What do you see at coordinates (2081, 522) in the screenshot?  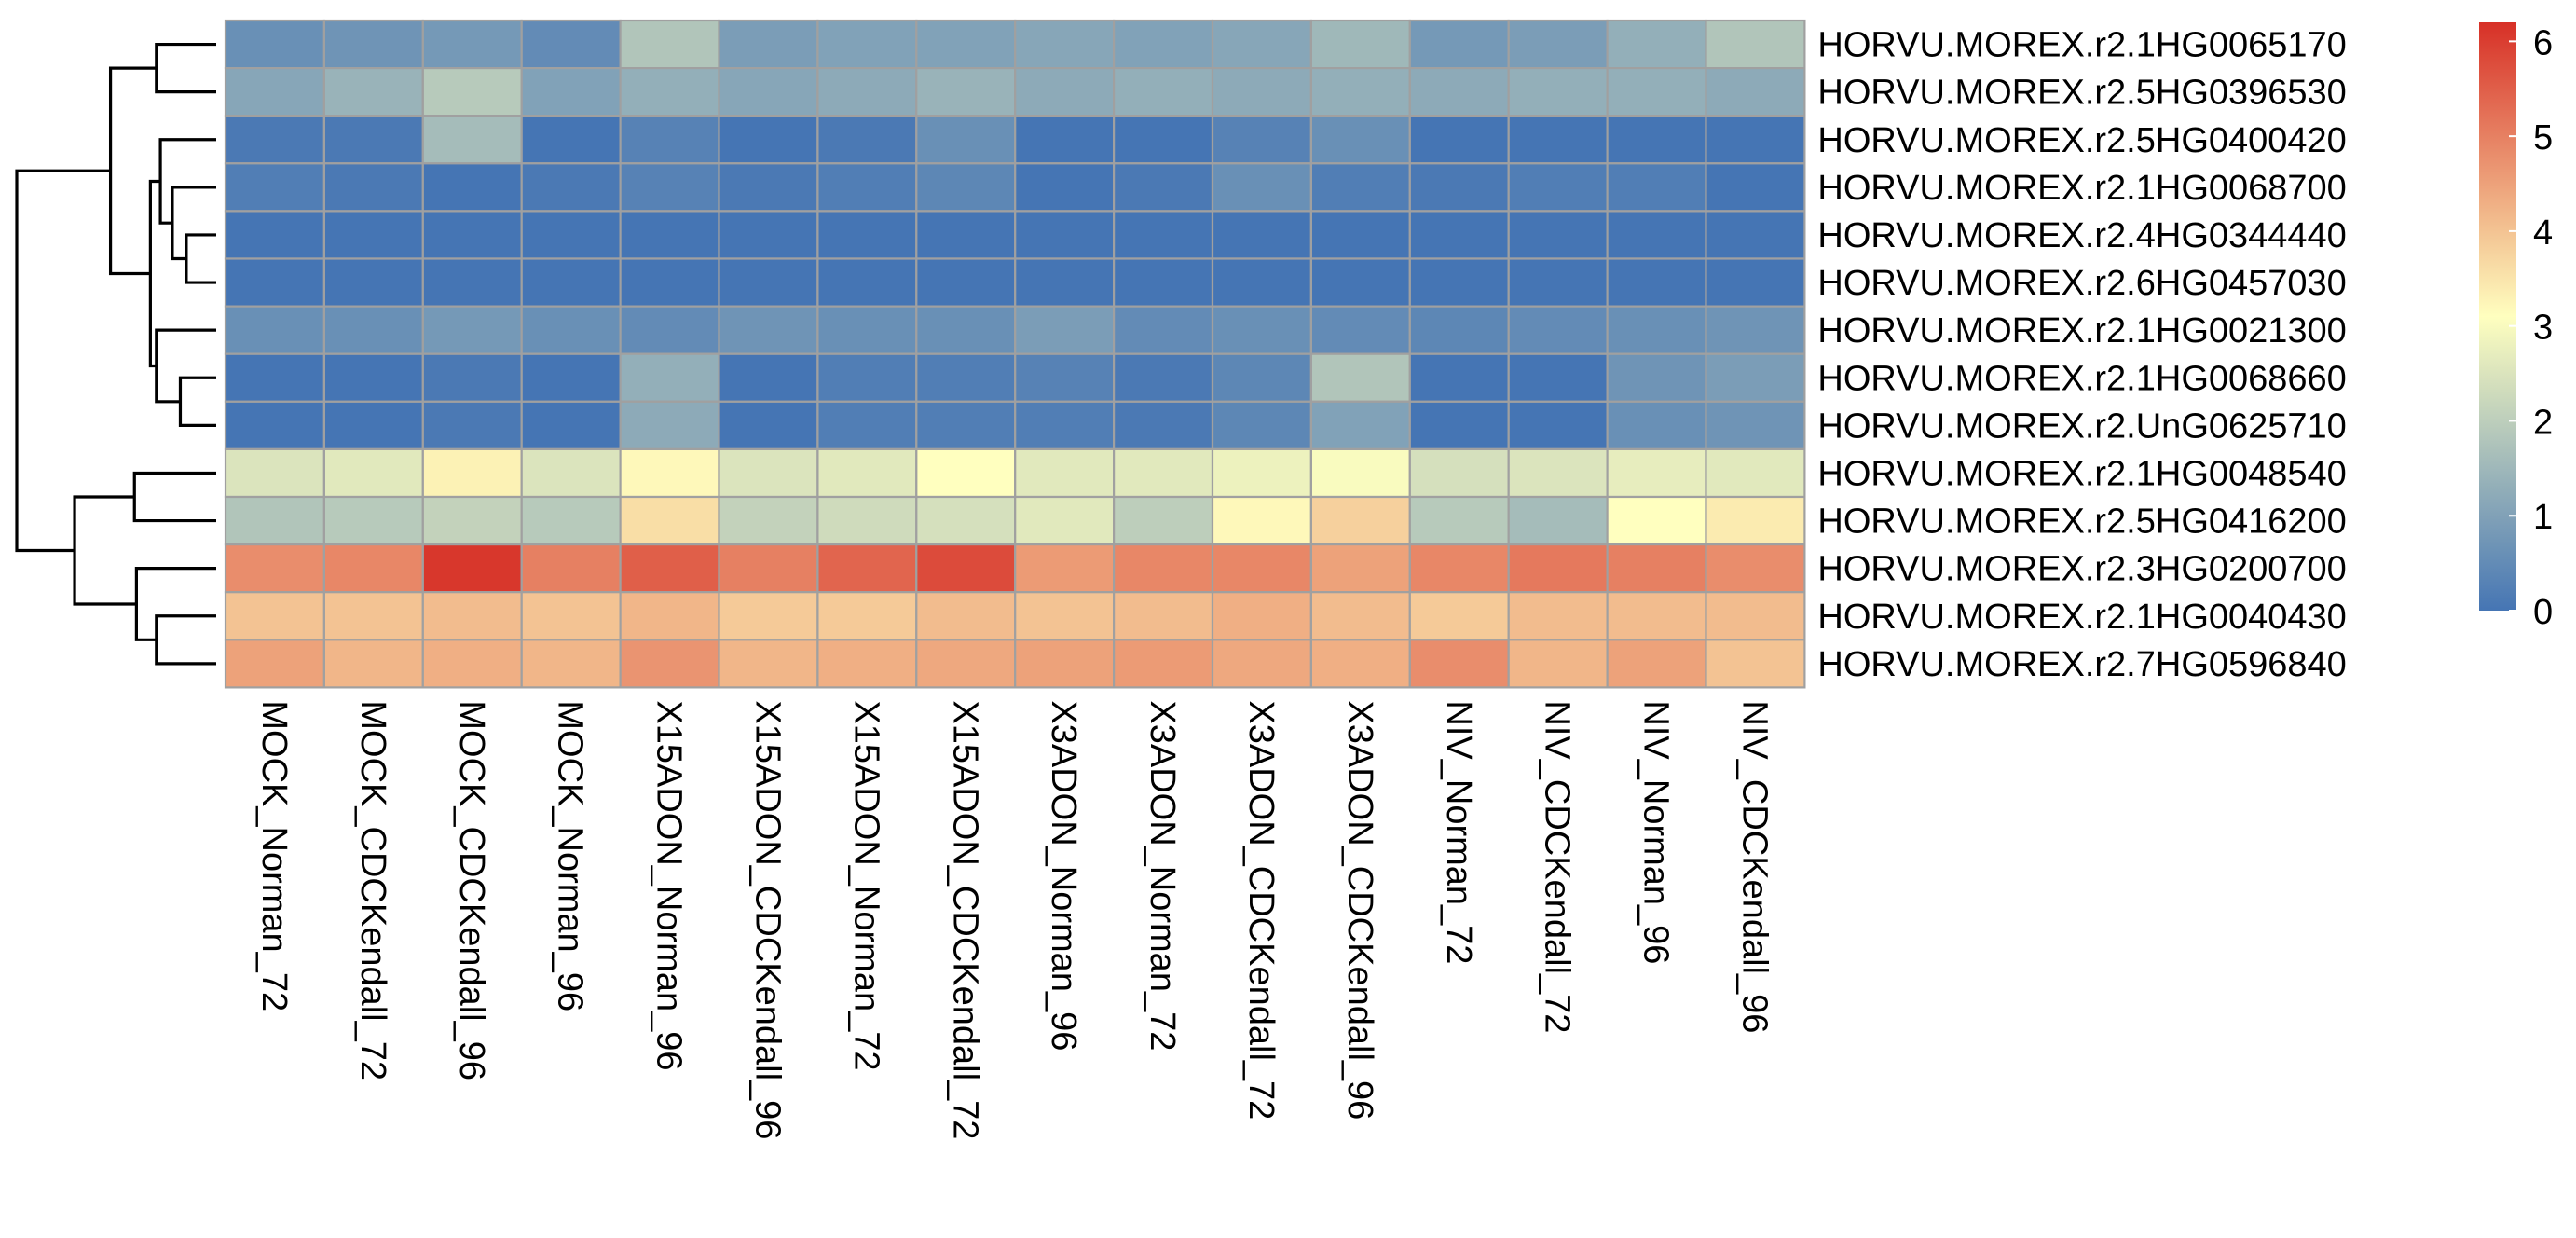 I see `row-label: HORVU.MOREX.r2.5HG0416200` at bounding box center [2081, 522].